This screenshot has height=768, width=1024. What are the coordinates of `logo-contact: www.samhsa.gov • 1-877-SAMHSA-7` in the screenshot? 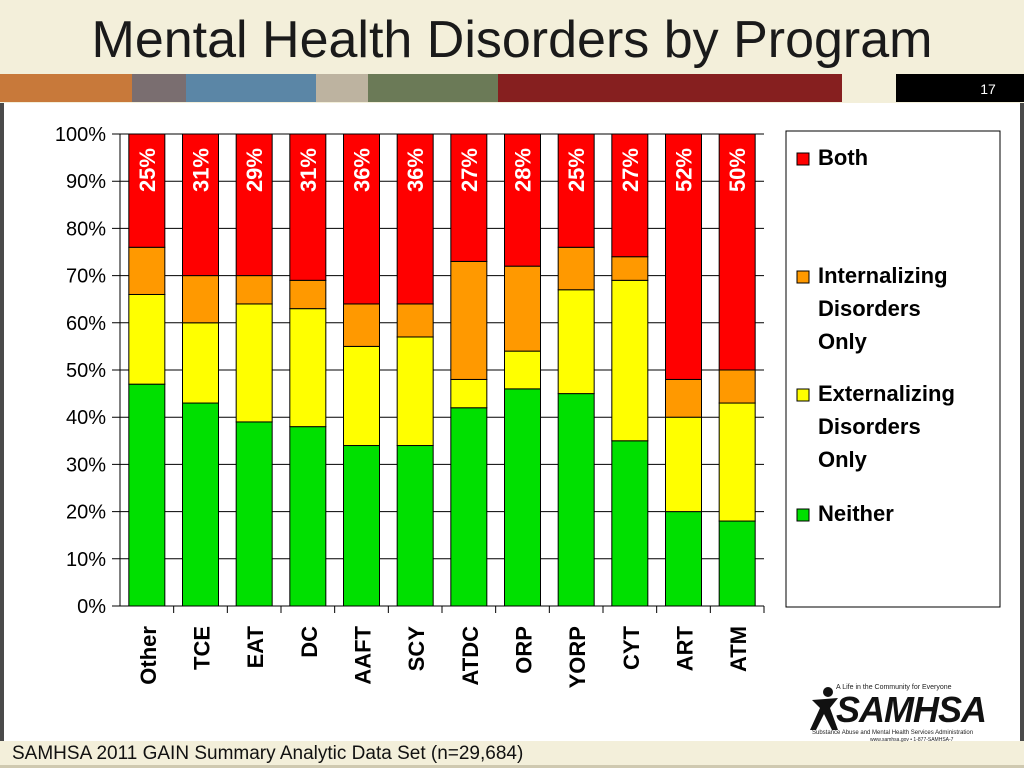 It's located at (912, 740).